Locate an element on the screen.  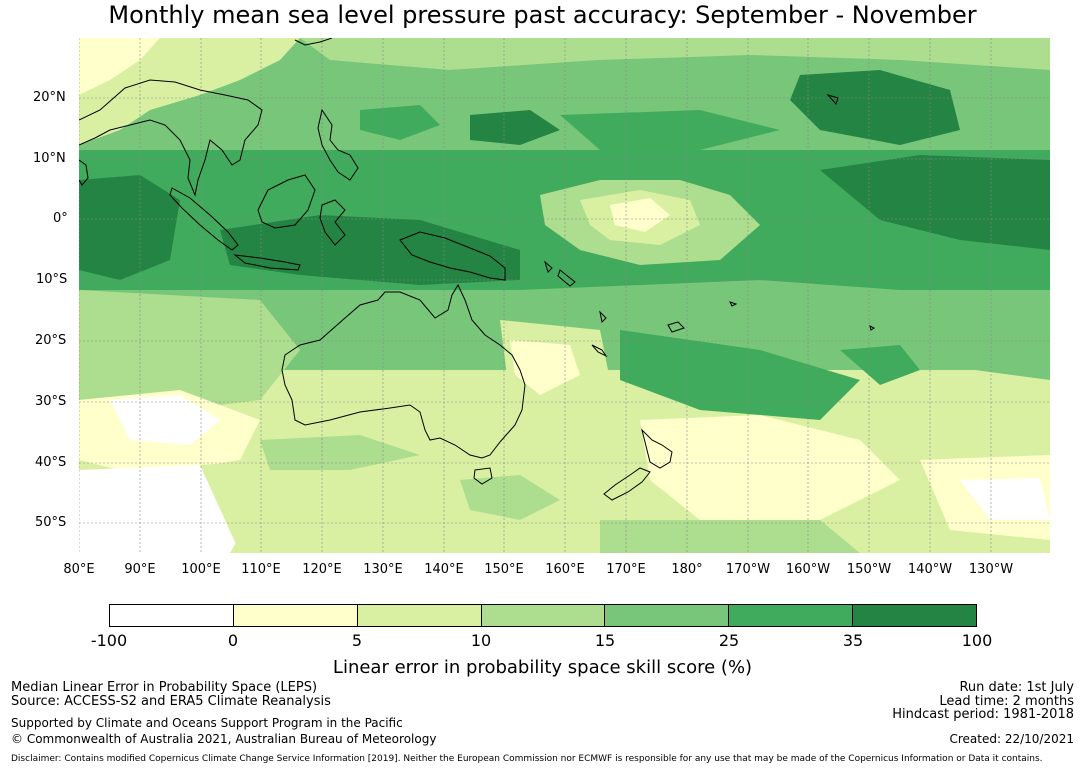
created-text: Created: 22/10/2021 is located at coordinates (1011, 739).